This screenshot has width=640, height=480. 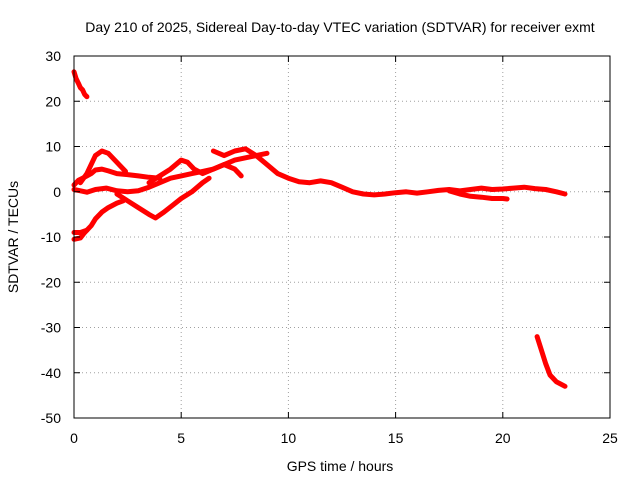 What do you see at coordinates (181, 438) in the screenshot?
I see `x-tick-label: 5` at bounding box center [181, 438].